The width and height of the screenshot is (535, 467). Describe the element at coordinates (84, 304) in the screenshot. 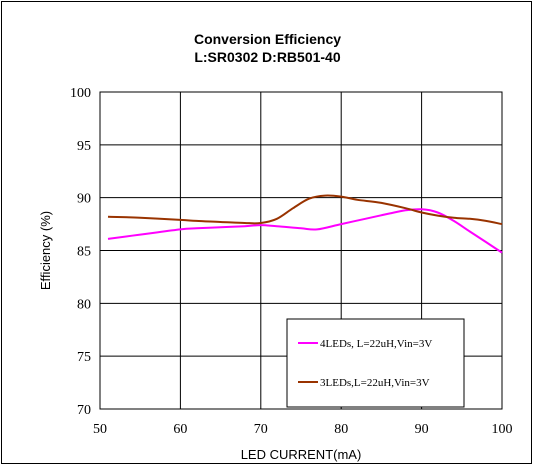

I see `y-tick-label: 80` at that location.